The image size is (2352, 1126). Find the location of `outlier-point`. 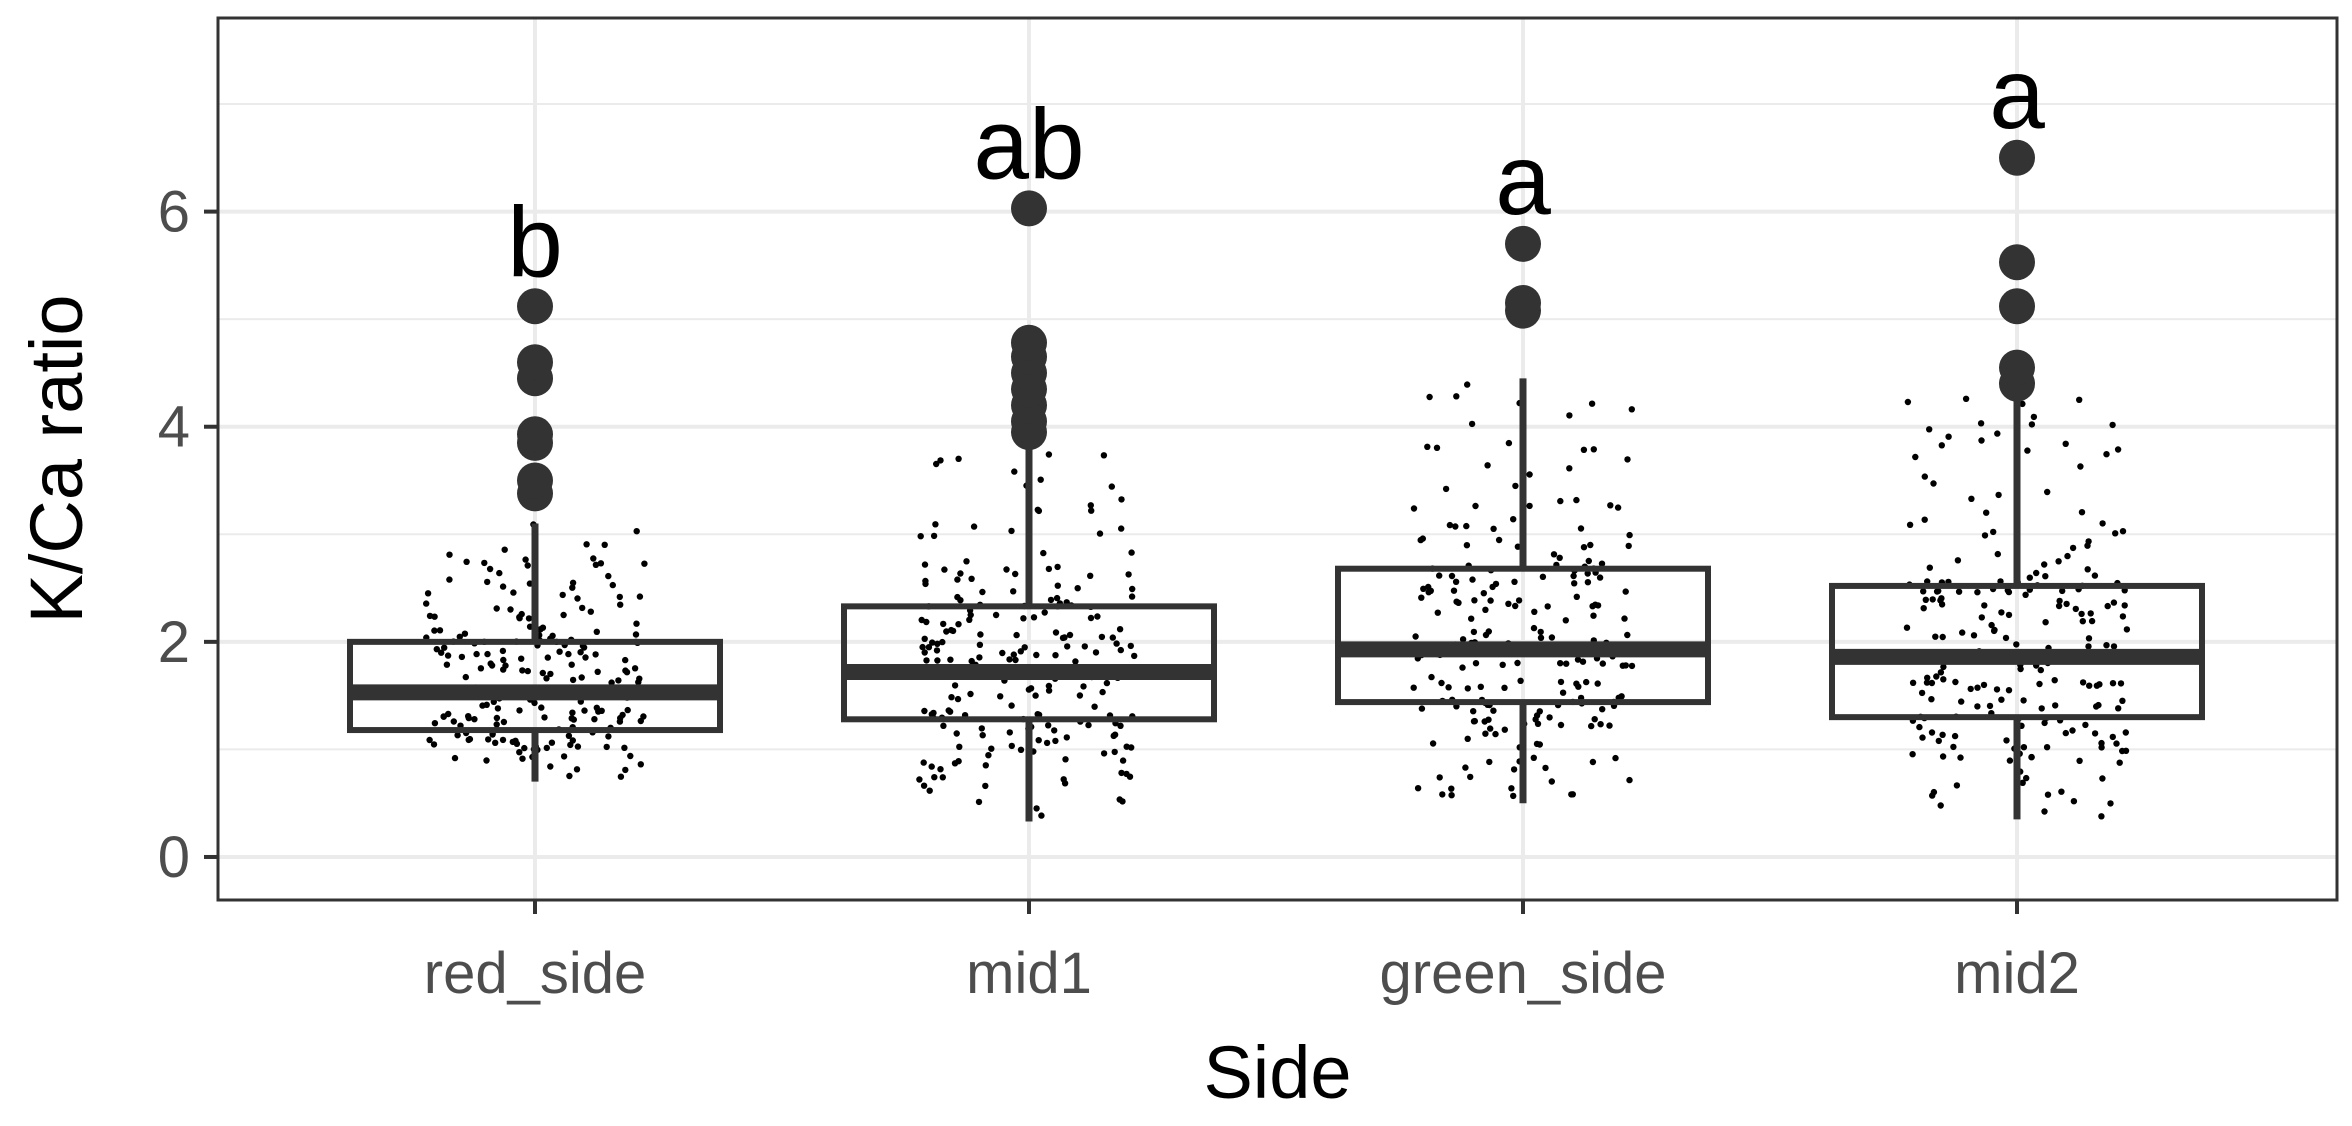

outlier-point is located at coordinates (535, 362).